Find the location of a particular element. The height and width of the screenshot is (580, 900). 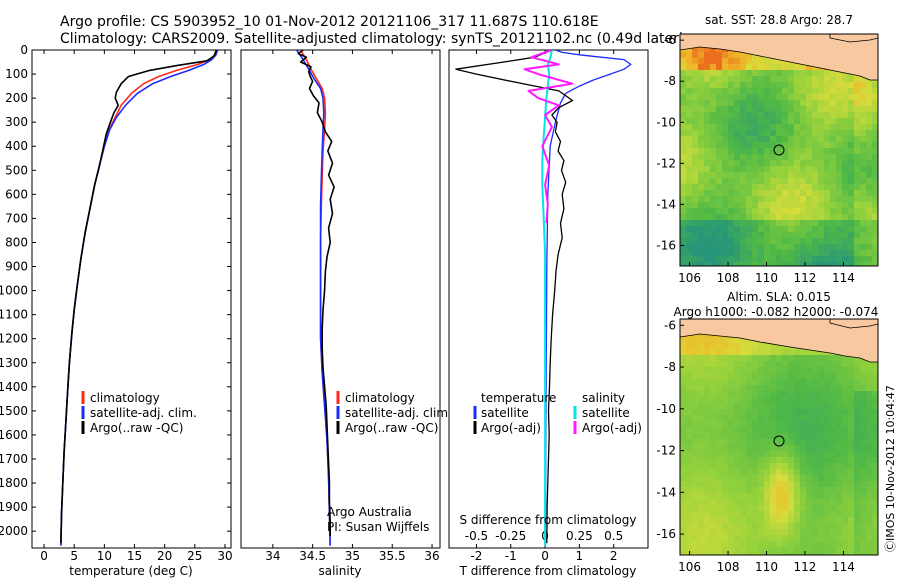

map-lat-label: -16 is located at coordinates (666, 245).